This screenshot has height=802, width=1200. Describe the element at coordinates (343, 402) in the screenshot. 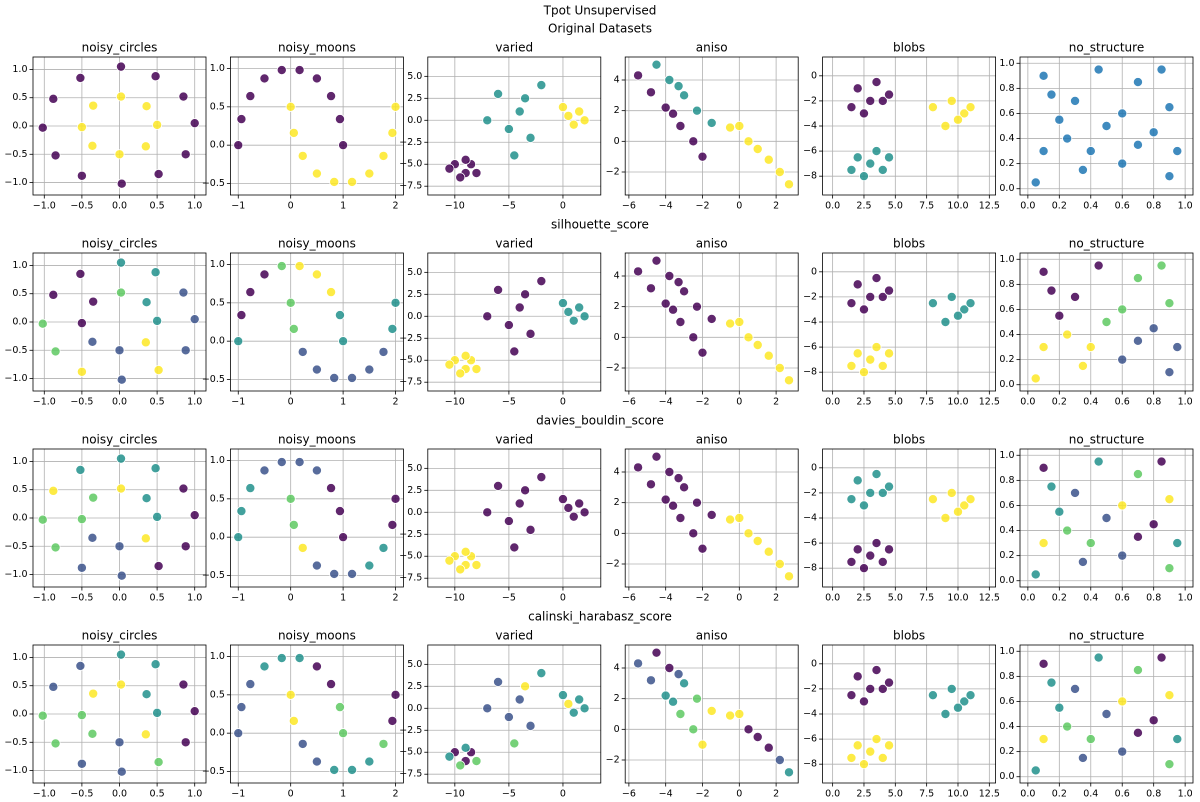

I see `x-tick-label: 1` at that location.